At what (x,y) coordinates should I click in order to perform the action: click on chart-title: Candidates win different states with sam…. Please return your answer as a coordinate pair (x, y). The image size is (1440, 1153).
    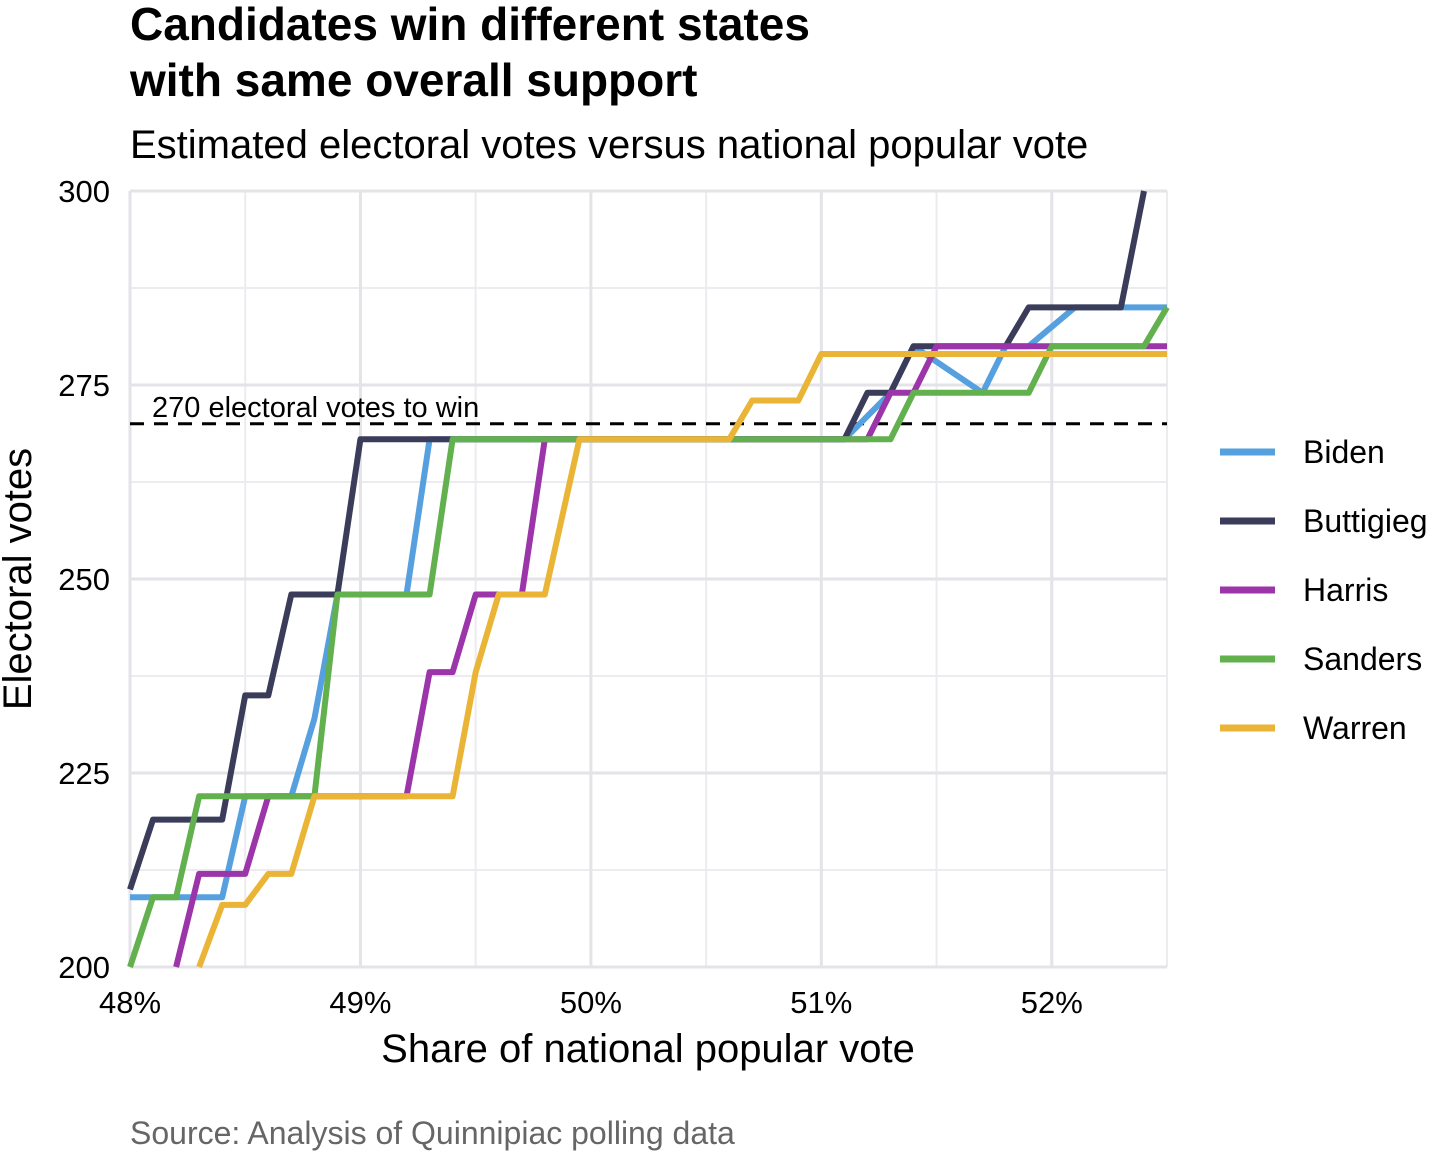
    Looking at the image, I should click on (470, 53).